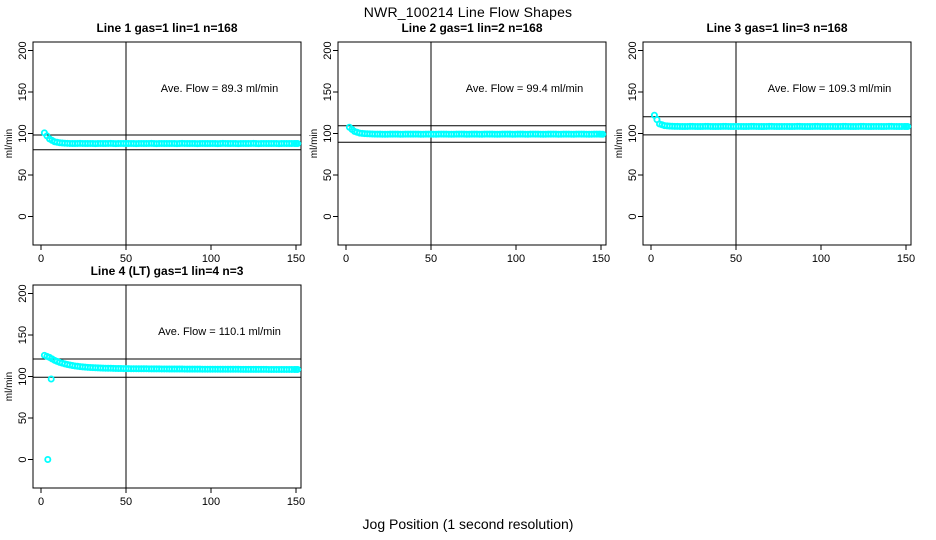 The image size is (936, 540). What do you see at coordinates (219, 89) in the screenshot?
I see `ave-flow-annotation: Ave. Flow = 89.3 ml/min` at bounding box center [219, 89].